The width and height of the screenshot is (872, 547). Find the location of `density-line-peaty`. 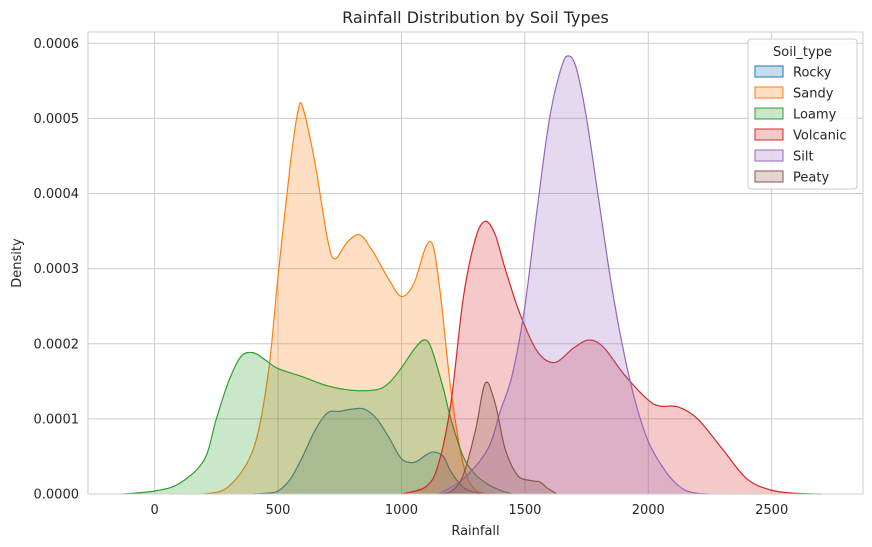

density-line-peaty is located at coordinates (498, 438).